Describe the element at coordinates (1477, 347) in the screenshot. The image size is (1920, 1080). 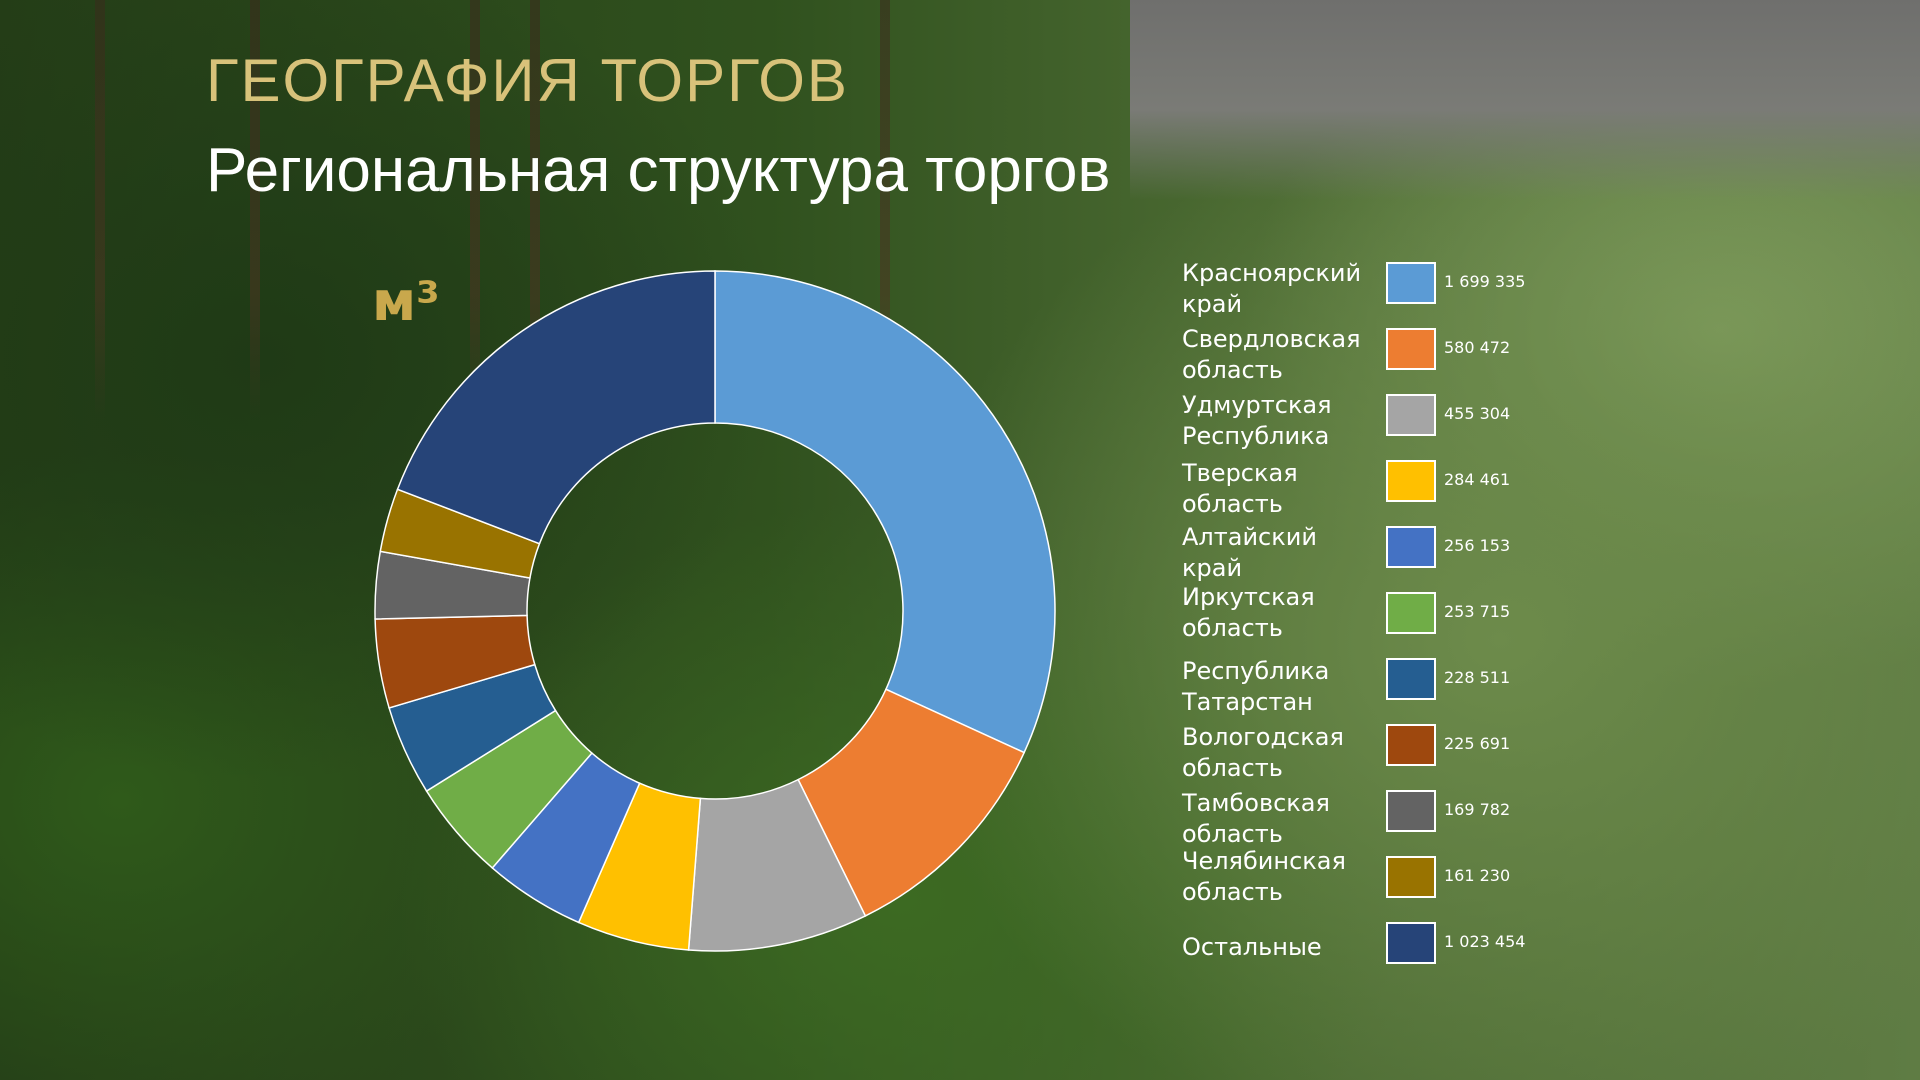
I see `legend-value: 580 472` at that location.